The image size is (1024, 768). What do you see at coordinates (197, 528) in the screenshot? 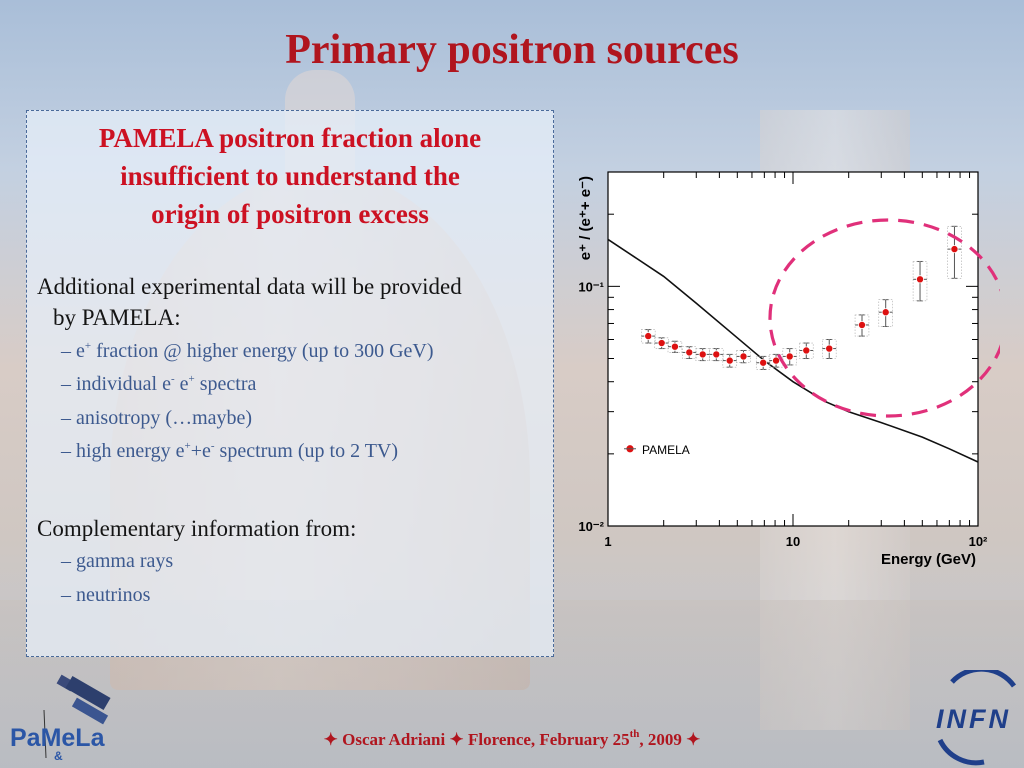
I see `paragraph-complementary: Complementary information from:` at bounding box center [197, 528].